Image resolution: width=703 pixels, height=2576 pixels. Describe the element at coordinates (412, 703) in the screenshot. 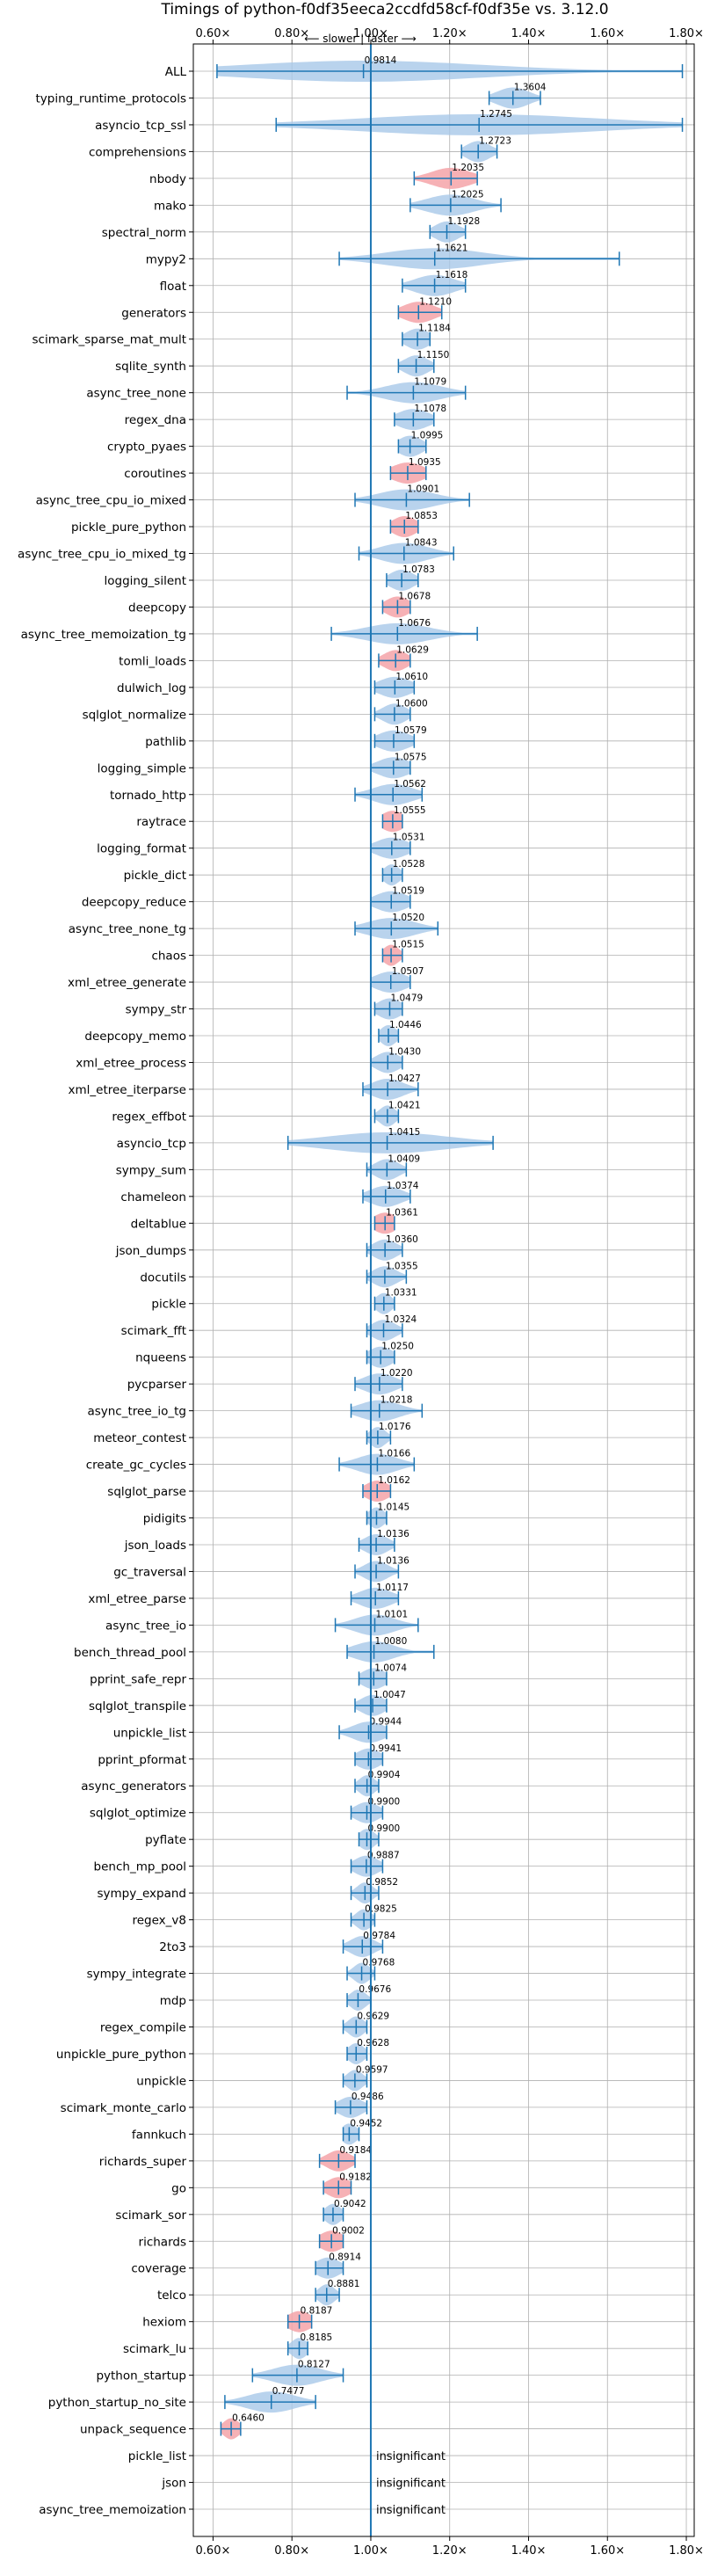

I see `value-label: 1.0600` at that location.